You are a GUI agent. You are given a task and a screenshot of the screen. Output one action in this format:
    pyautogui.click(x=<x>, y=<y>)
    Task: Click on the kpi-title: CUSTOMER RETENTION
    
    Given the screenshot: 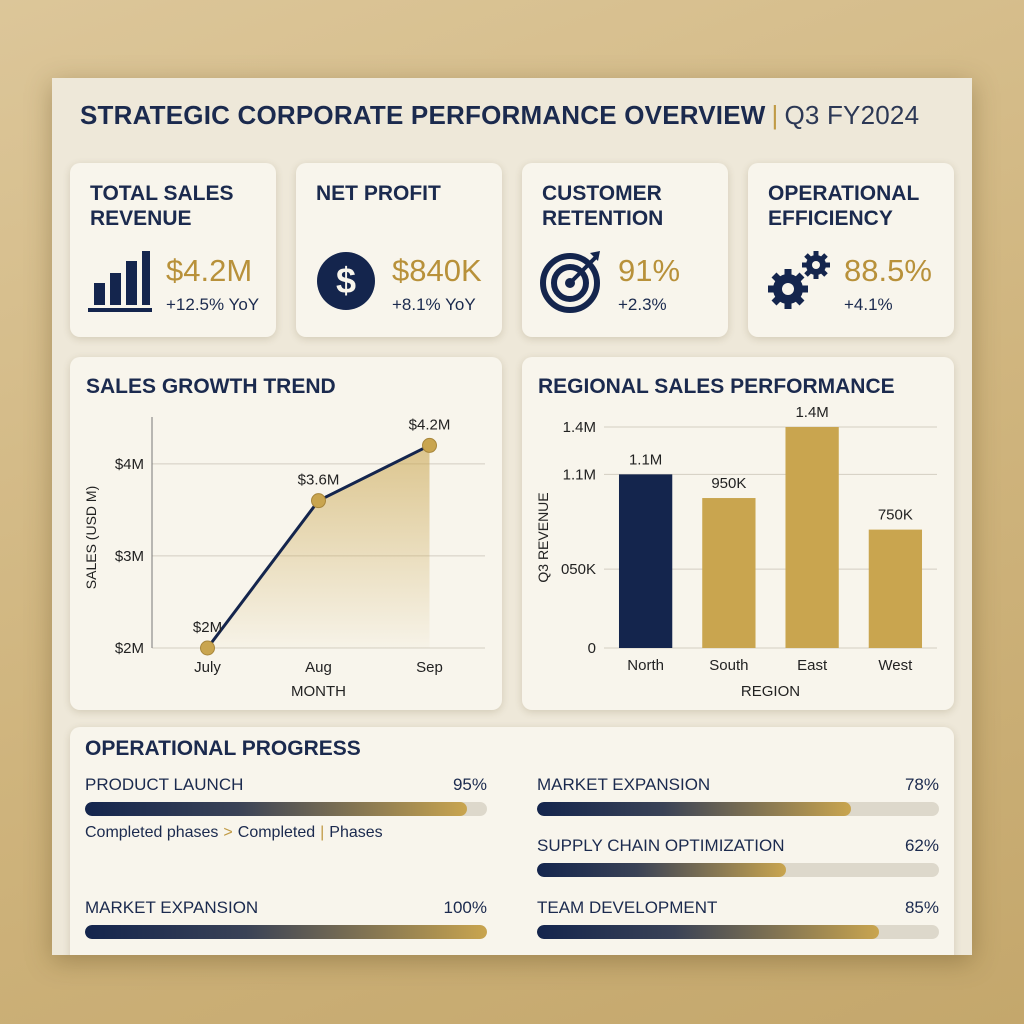 What is the action you would take?
    pyautogui.click(x=603, y=206)
    